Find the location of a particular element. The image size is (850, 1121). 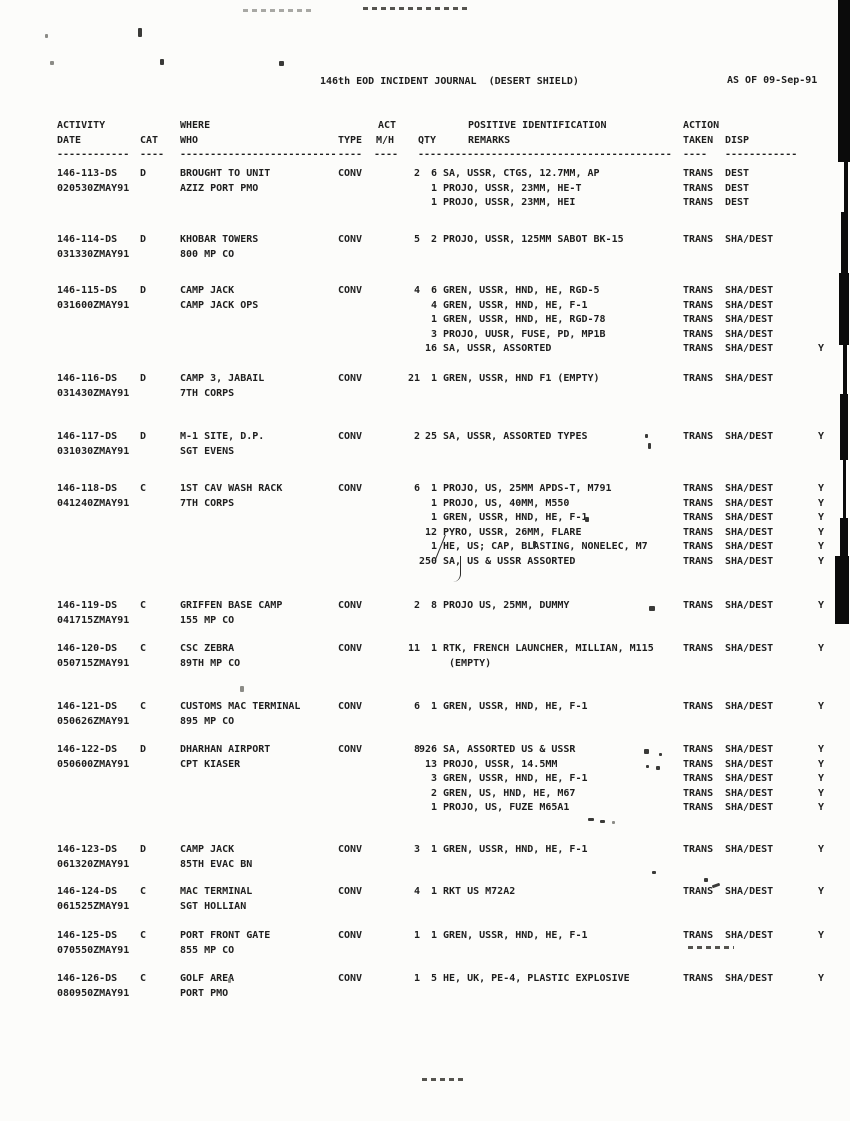

item-qty: 6 is located at coordinates (433, 290).